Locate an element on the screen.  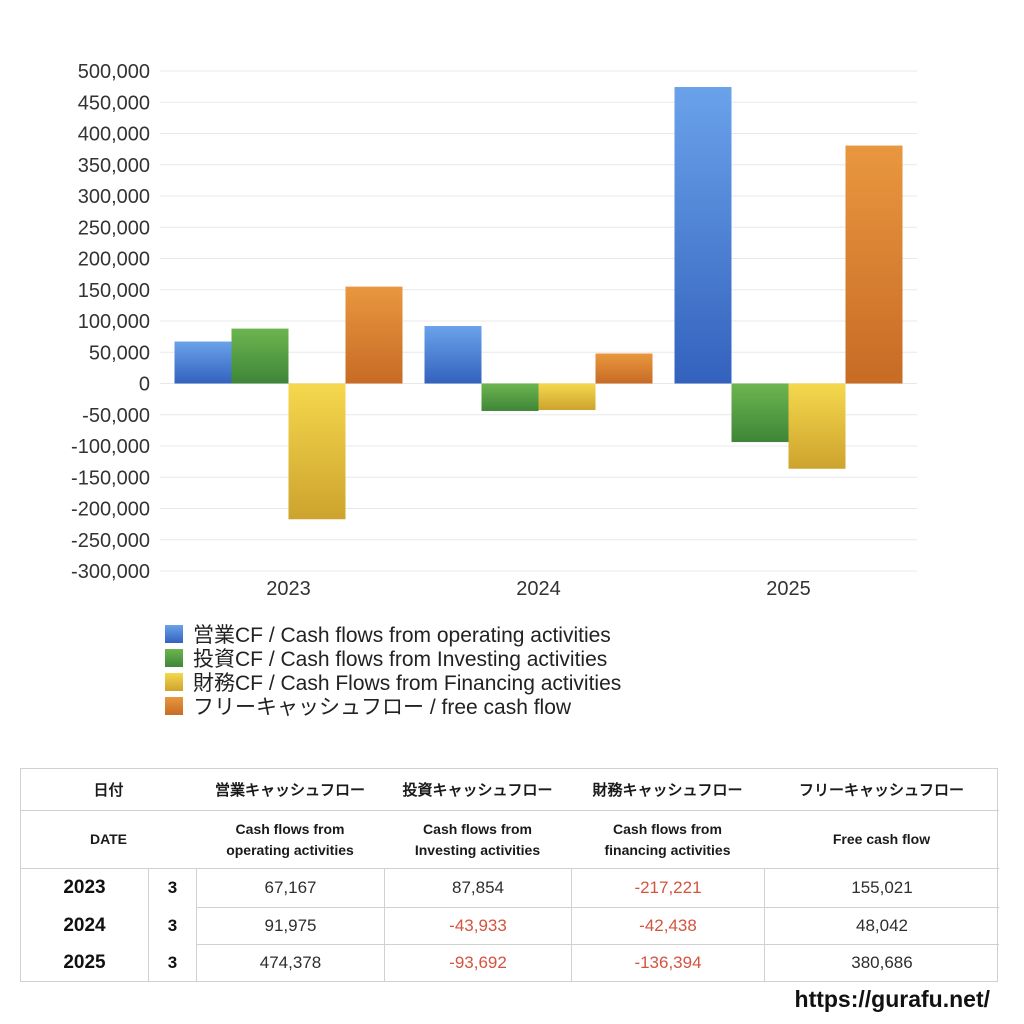
table-header-jp-date: 日付 is located at coordinates (108, 790).